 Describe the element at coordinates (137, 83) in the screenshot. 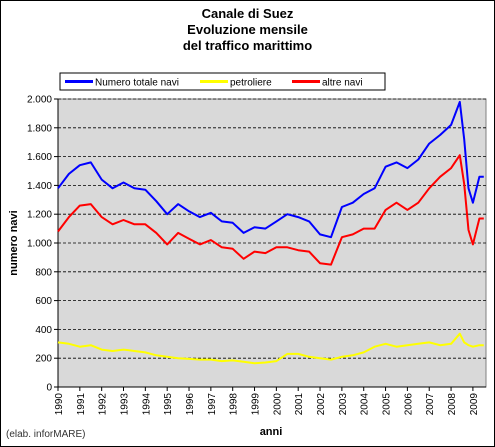

I see `legend-label: Numero totale navi` at that location.